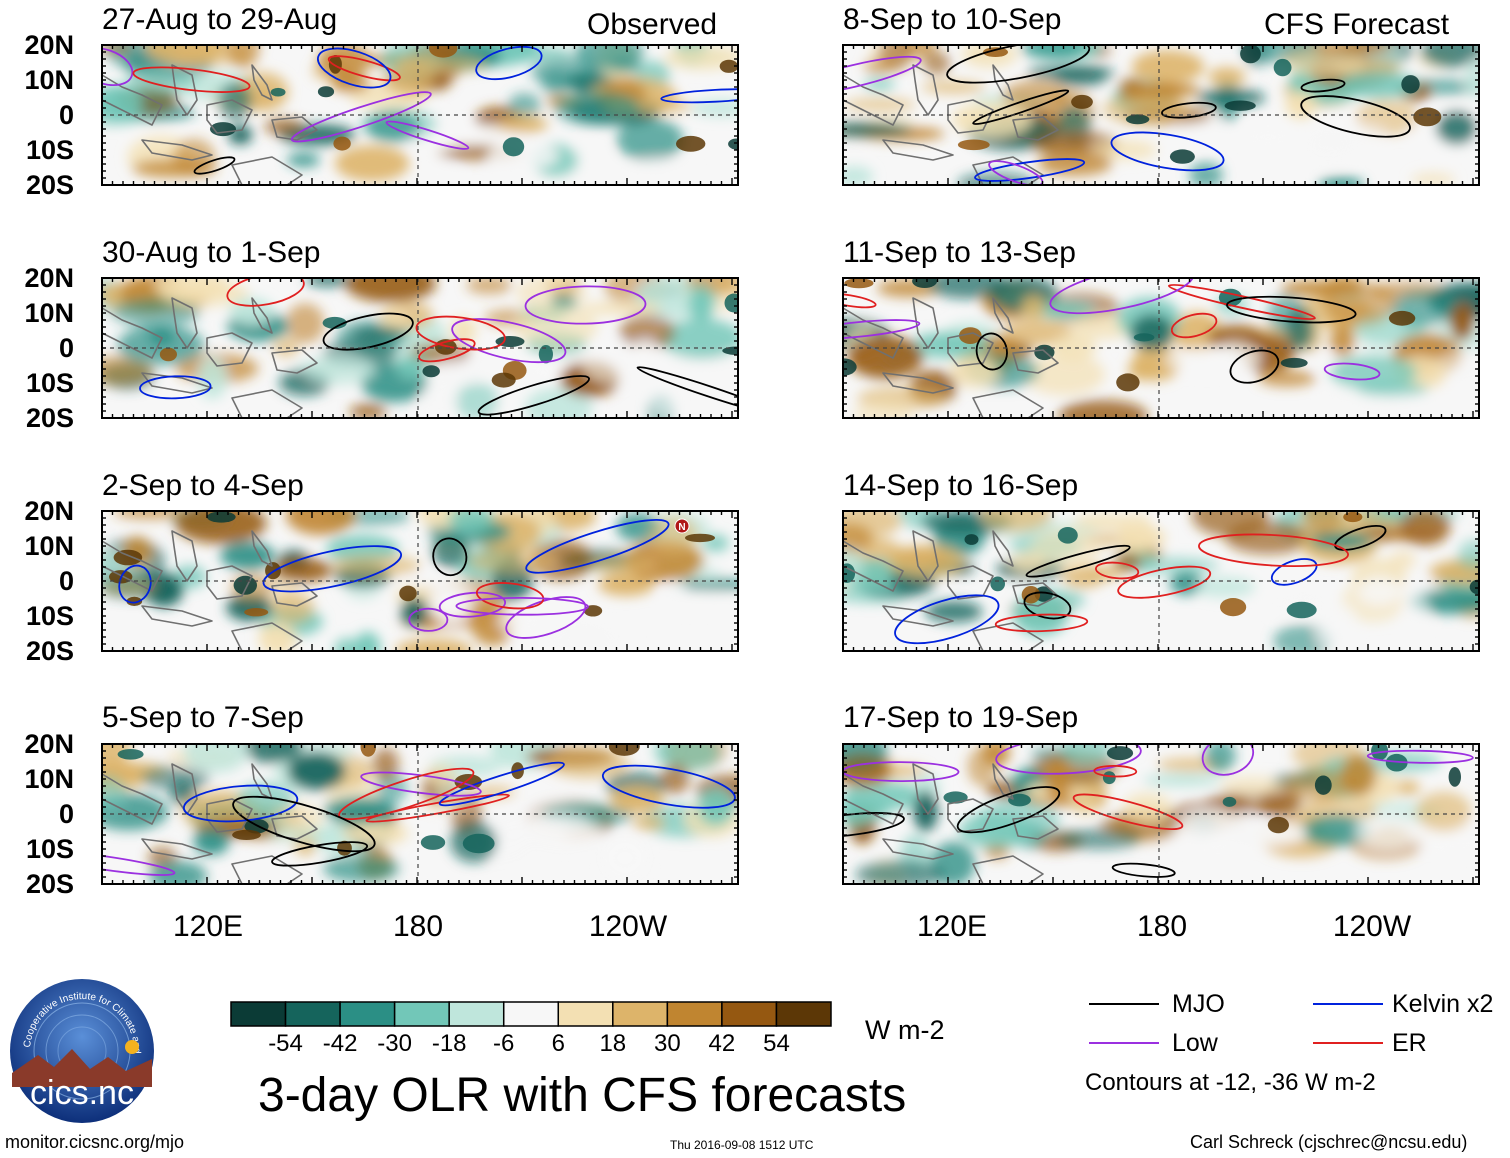  Describe the element at coordinates (1161, 348) in the screenshot. I see `olr-map-p6` at that location.